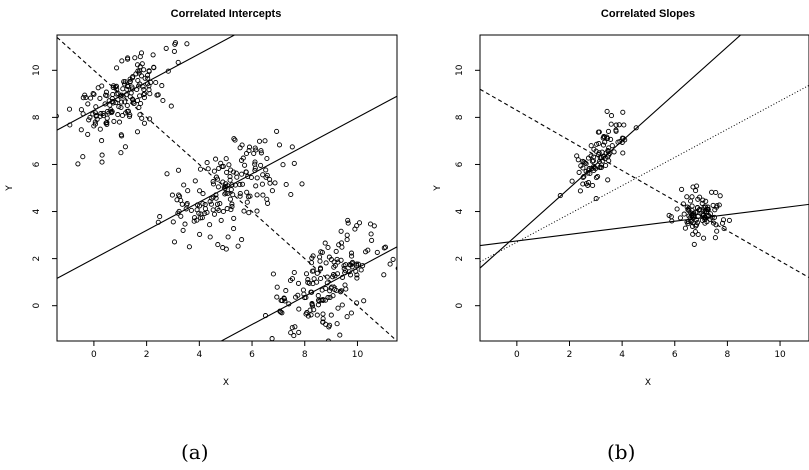 The width and height of the screenshot is (809, 470). Describe the element at coordinates (675, 355) in the screenshot. I see `x-tick-label: 6` at that location.